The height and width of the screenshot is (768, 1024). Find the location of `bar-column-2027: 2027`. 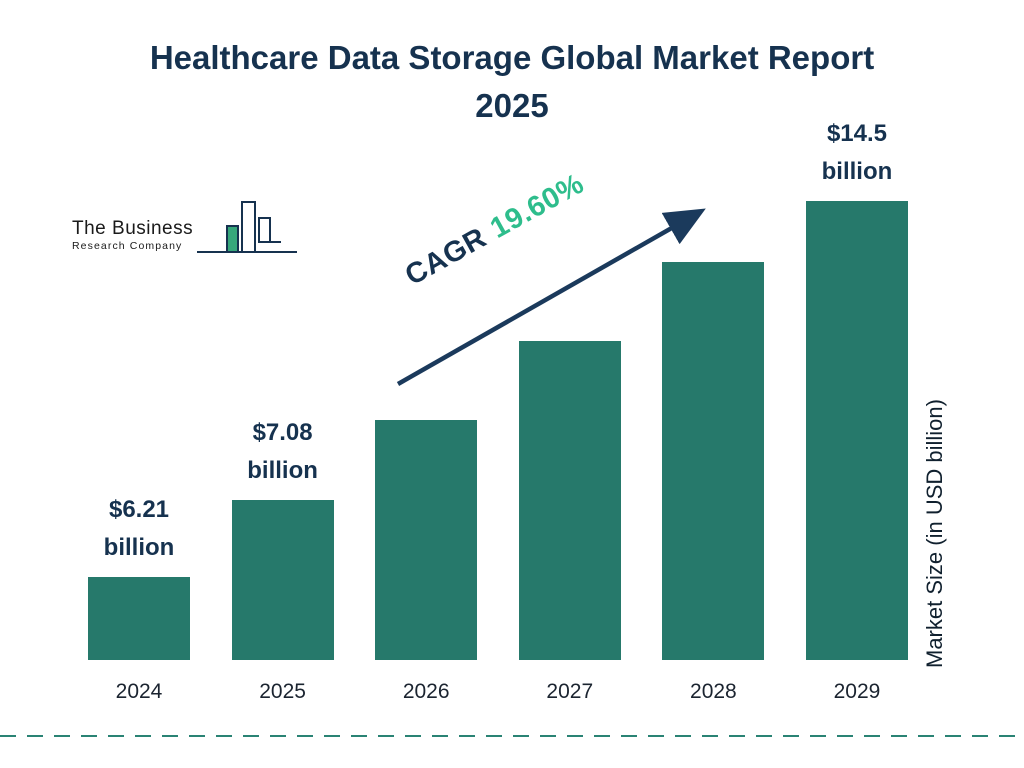

bar-column-2027: 2027 is located at coordinates (569, 409).